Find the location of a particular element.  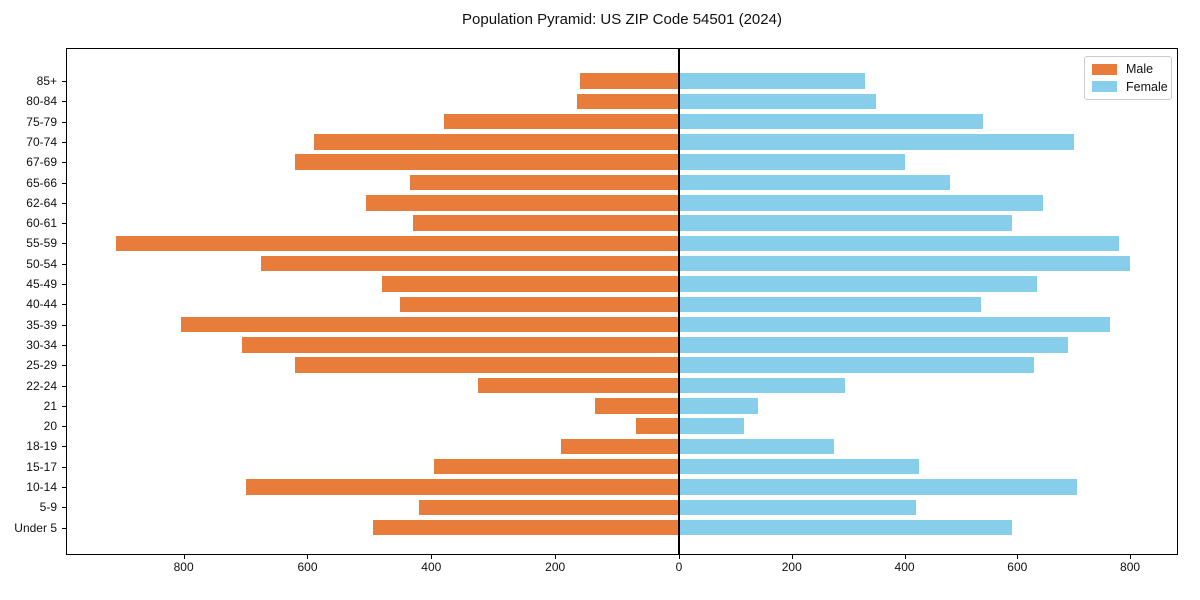

y-axis-label: 85+ is located at coordinates (46, 81).